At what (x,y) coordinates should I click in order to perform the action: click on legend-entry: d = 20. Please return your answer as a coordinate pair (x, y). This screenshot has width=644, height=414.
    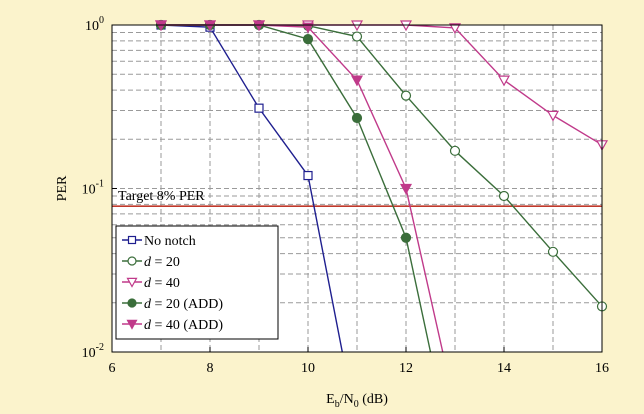
    Looking at the image, I should click on (151, 262).